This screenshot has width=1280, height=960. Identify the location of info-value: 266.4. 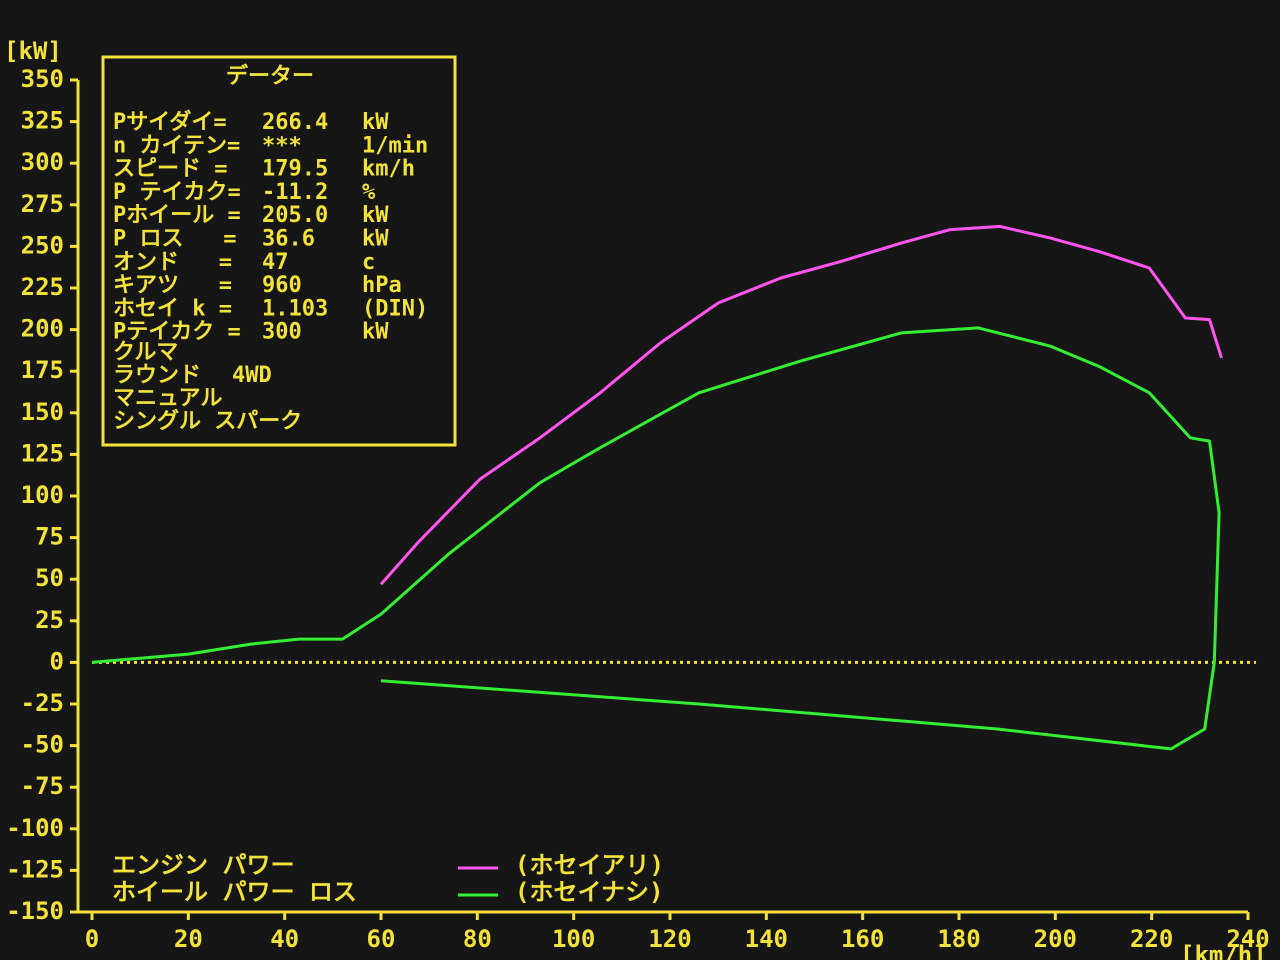
(295, 122).